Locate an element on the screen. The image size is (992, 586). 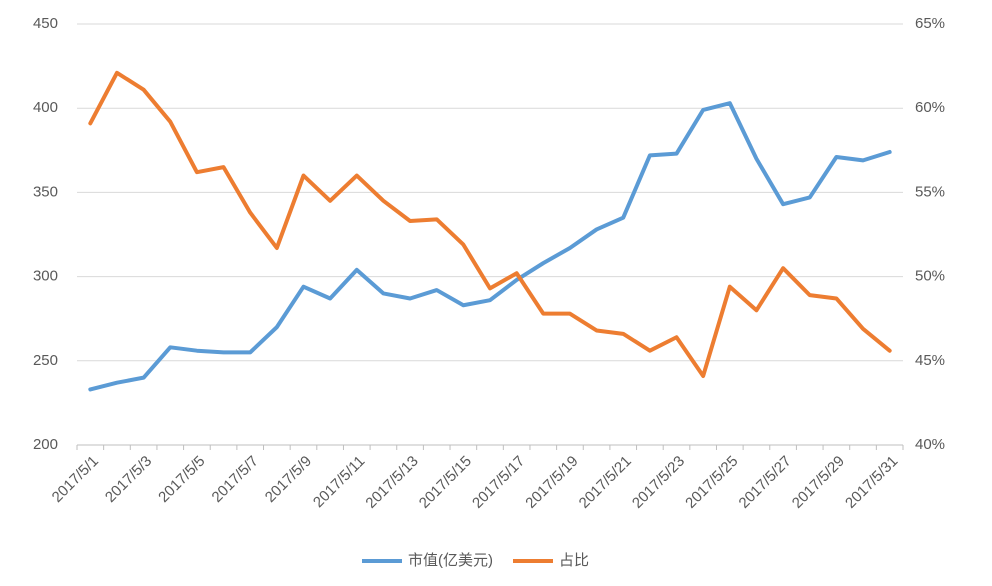
x-tick-label: 2017/5/23 is located at coordinates (658, 482).